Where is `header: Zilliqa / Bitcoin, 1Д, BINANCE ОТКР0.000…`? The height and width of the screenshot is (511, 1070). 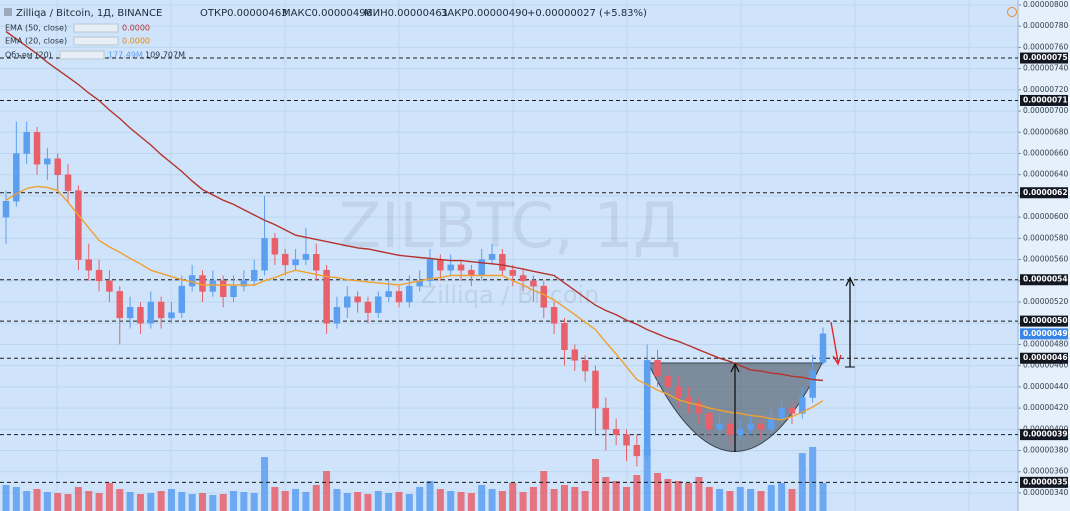
header: Zilliqa / Bitcoin, 1Д, BINANCE ОТКР0.000… is located at coordinates (510, 13).